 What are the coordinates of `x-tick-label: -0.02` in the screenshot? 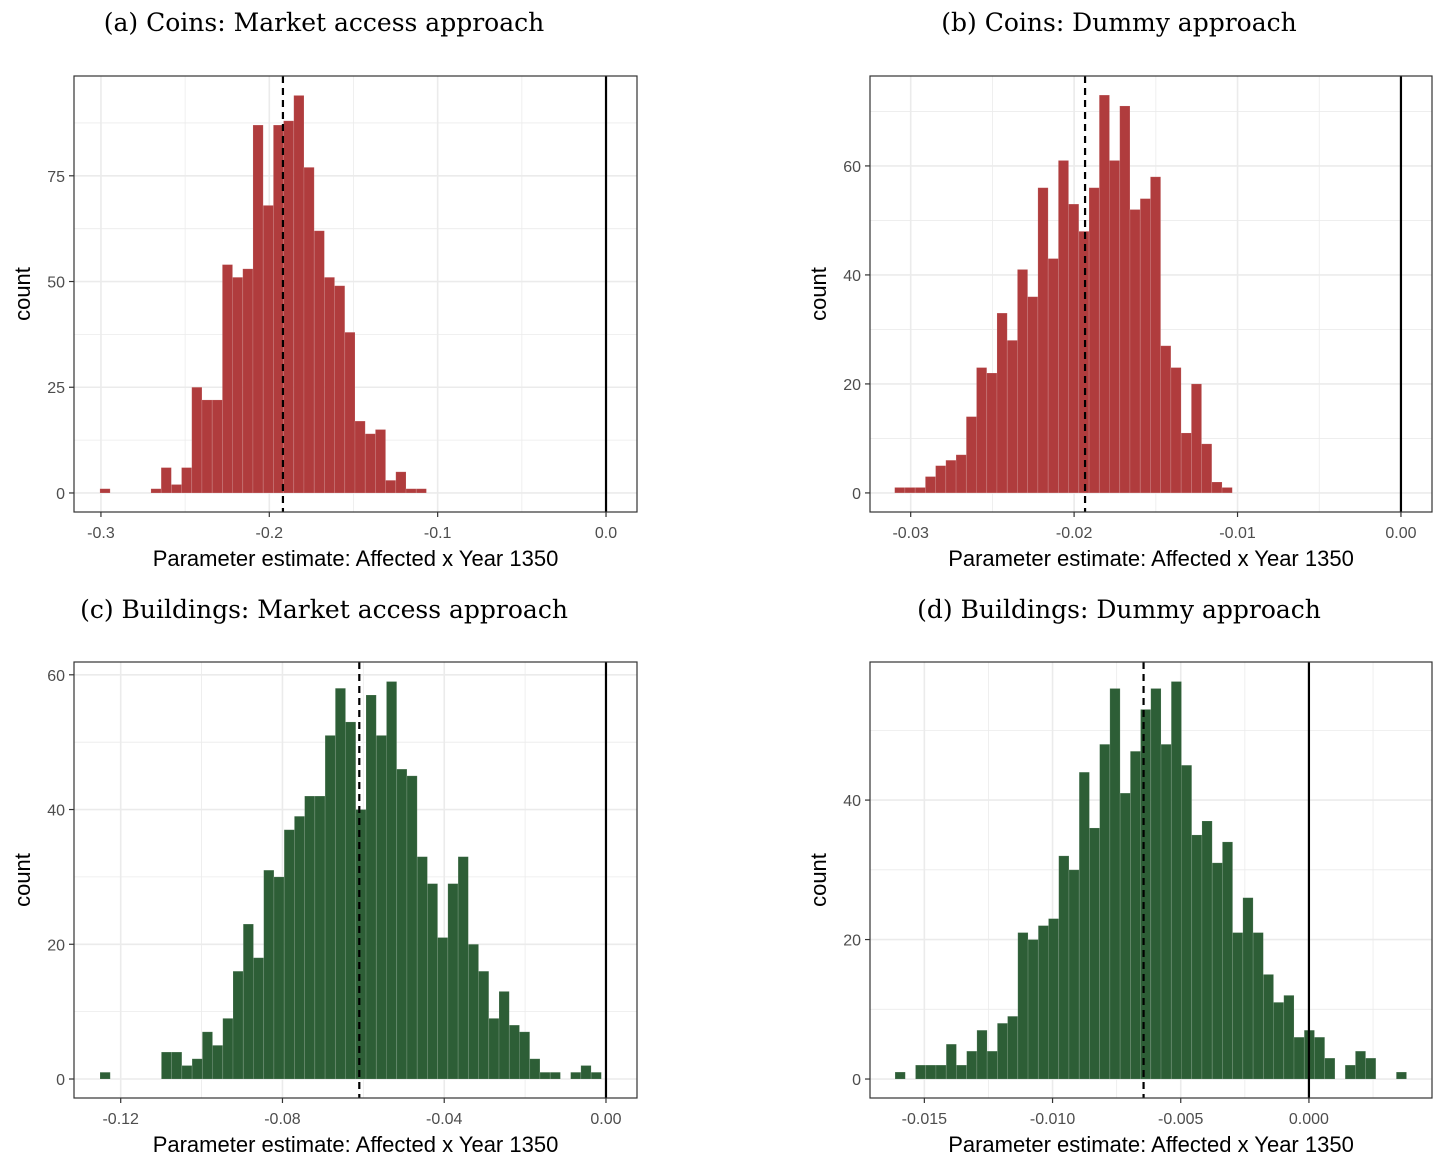 It's located at (1074, 533).